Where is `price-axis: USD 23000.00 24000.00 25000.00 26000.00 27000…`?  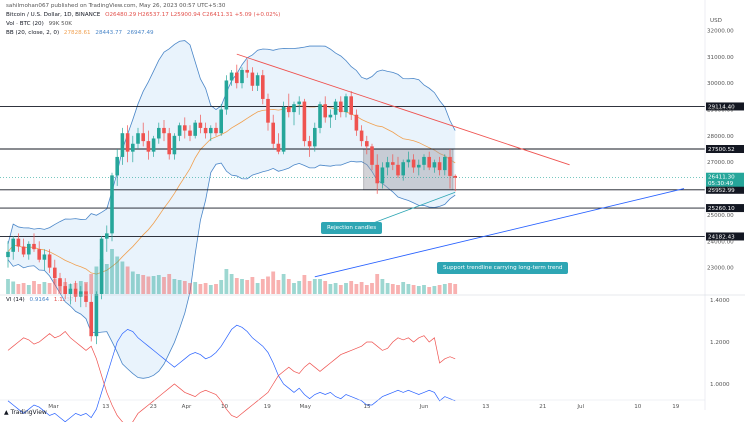 price-axis: USD 23000.00 24000.00 25000.00 26000.00 27000… is located at coordinates (719, 205).